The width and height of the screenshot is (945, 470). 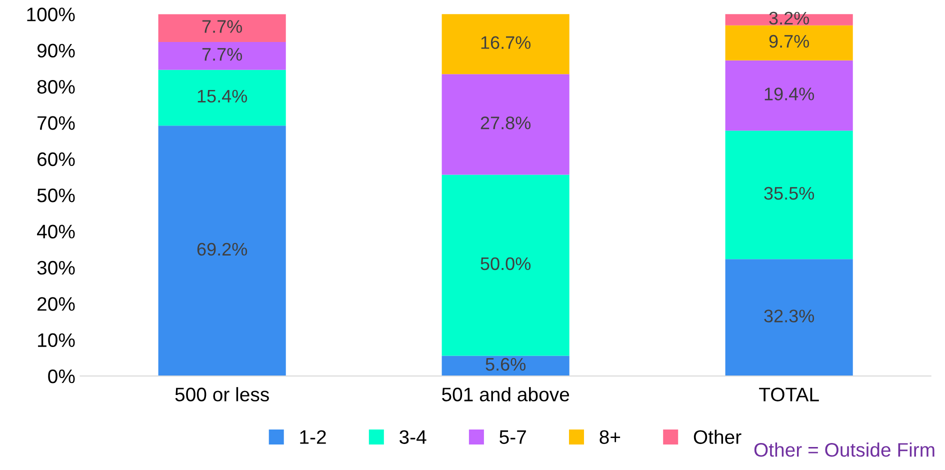 I want to click on data-label: 16.7%, so click(x=506, y=42).